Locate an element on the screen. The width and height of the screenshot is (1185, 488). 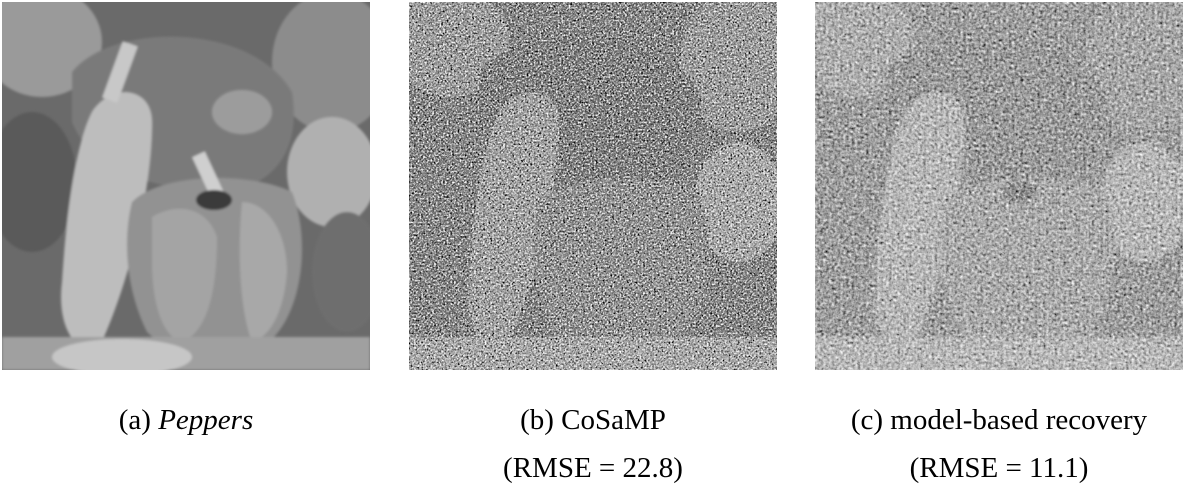
caption-rmse: (RMSE = 22.8) is located at coordinates (593, 468).